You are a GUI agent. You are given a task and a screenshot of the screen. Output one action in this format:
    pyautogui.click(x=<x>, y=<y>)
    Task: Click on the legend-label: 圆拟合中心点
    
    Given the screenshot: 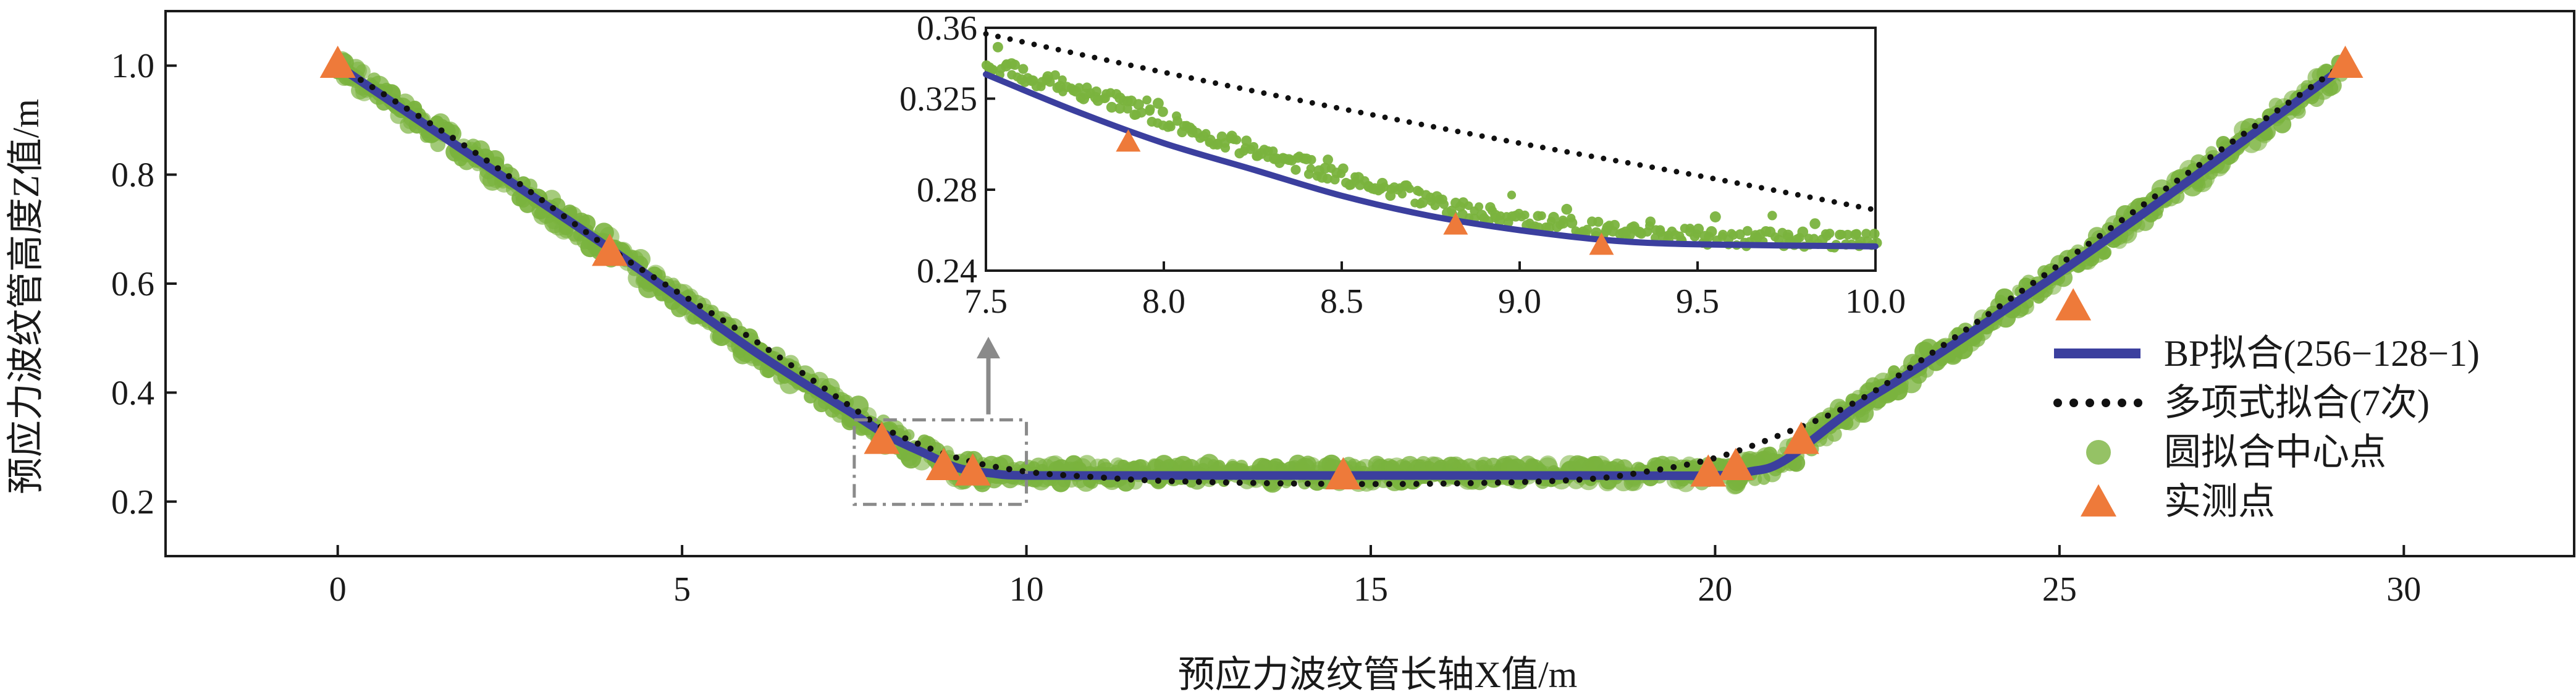 What is the action you would take?
    pyautogui.click(x=2275, y=453)
    